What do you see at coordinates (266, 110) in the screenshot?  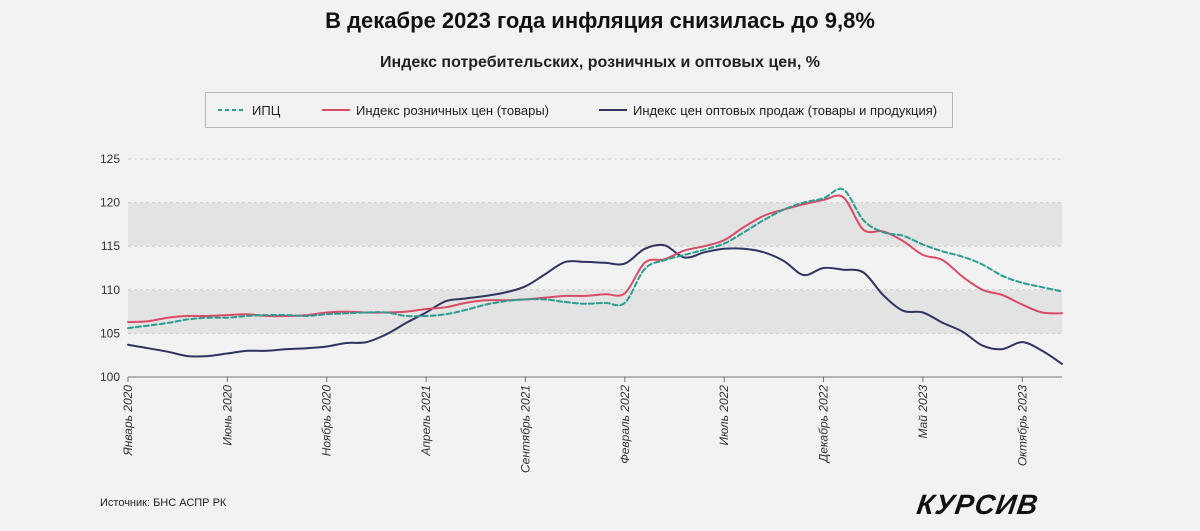 I see `legend-label-cpi: ИПЦ` at bounding box center [266, 110].